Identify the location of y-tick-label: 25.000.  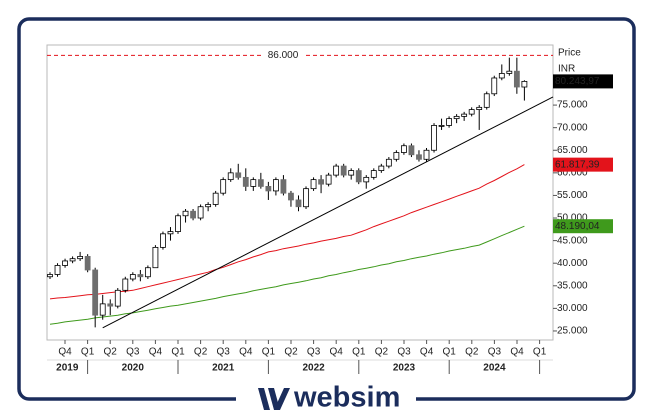
(572, 331).